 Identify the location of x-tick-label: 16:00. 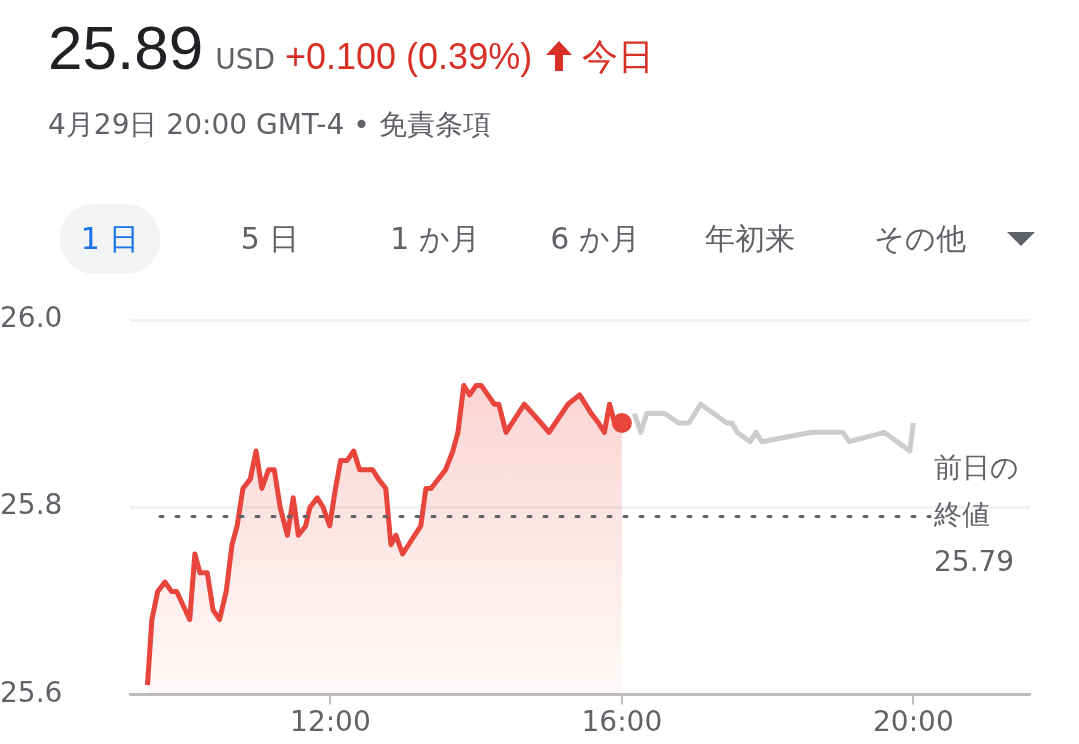
(622, 722).